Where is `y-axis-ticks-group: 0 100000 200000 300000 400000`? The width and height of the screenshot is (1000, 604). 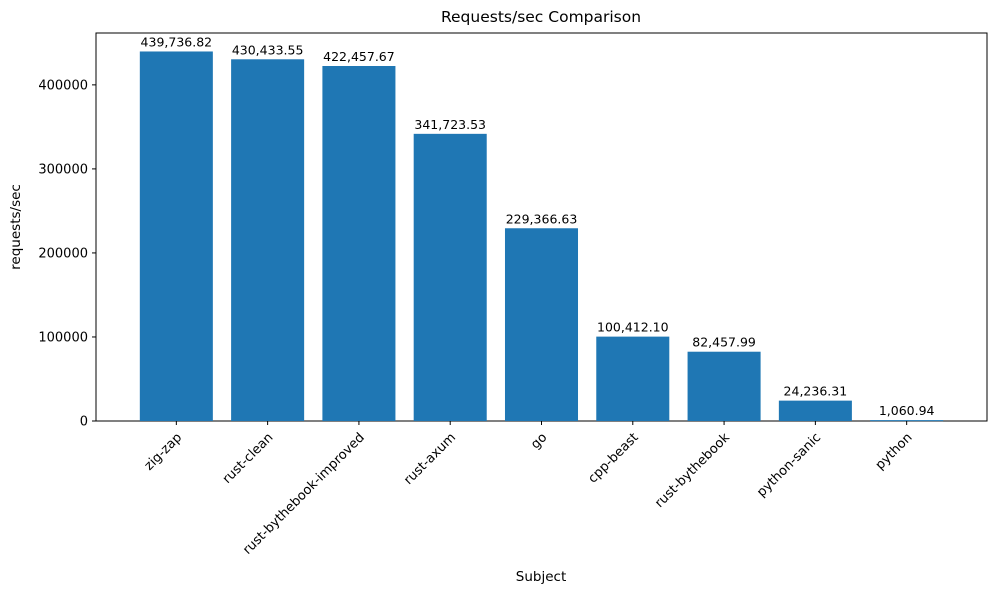
y-axis-ticks-group: 0 100000 200000 300000 400000 is located at coordinates (67, 254).